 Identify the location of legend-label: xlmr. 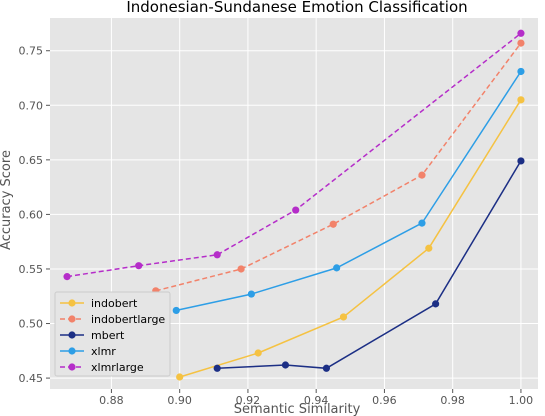
(103, 351).